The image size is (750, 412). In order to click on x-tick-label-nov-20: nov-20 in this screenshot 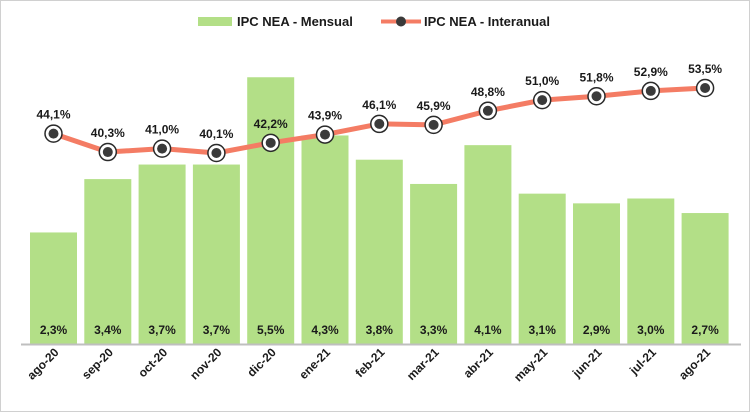, I will do `click(205, 363)`.